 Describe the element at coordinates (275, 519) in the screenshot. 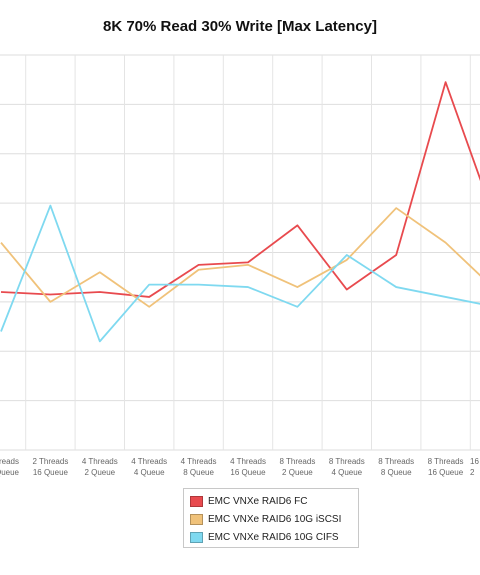

I see `legend-label-iscsi: EMC VNXe RAID6 10G iSCSI` at that location.